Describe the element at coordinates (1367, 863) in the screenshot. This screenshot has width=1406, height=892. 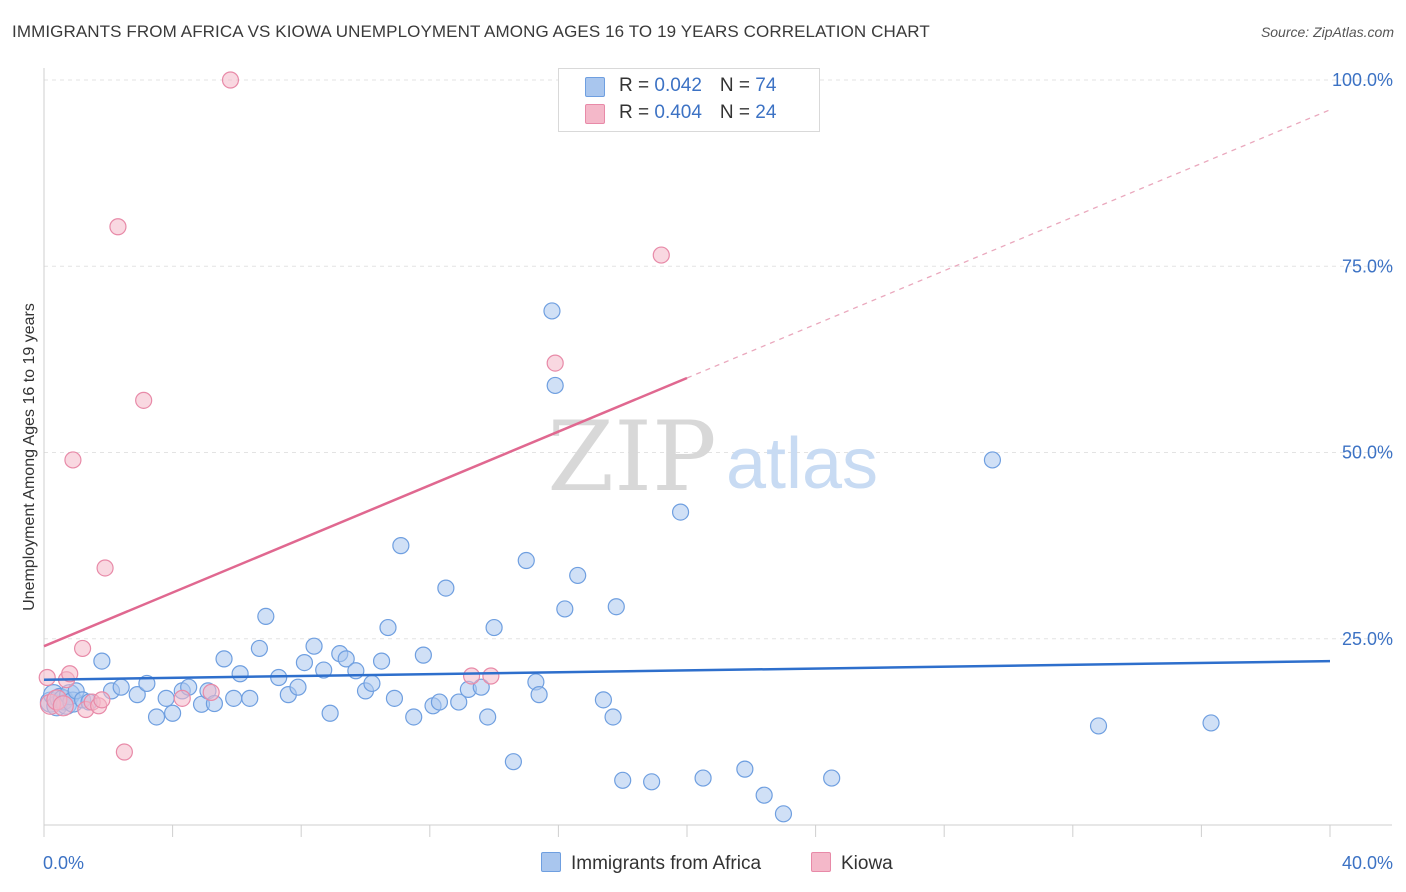
I see `x-tick-label: 40.0%` at that location.